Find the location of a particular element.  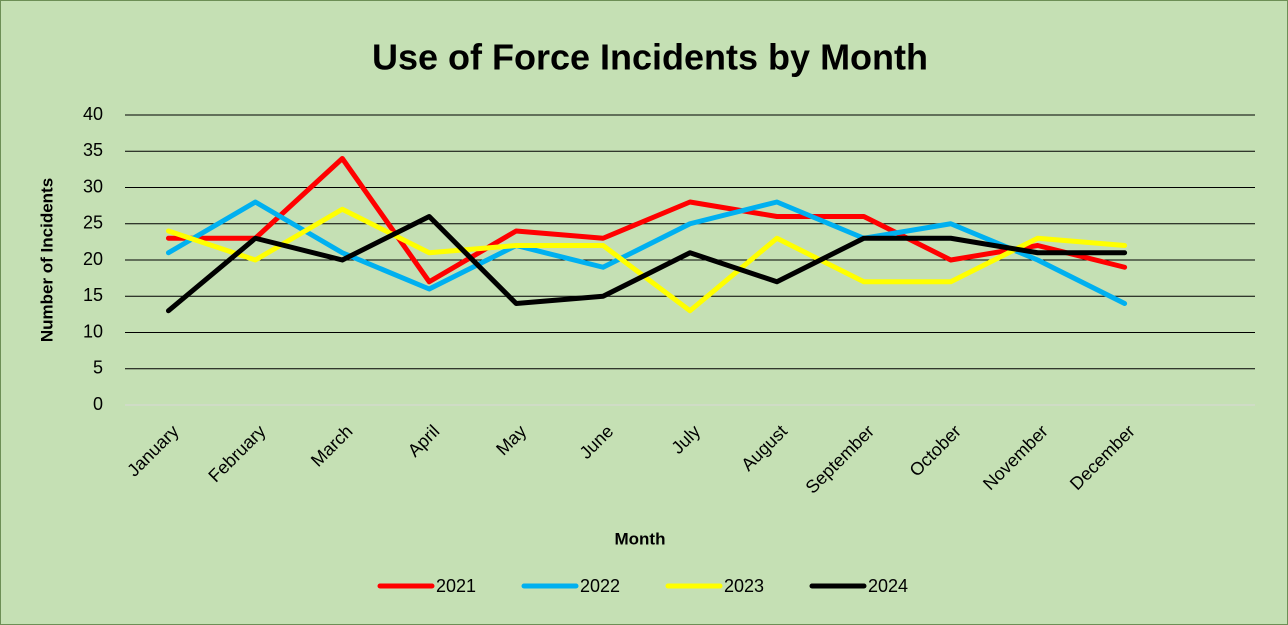

y-tick-label: 20 is located at coordinates (93, 259).